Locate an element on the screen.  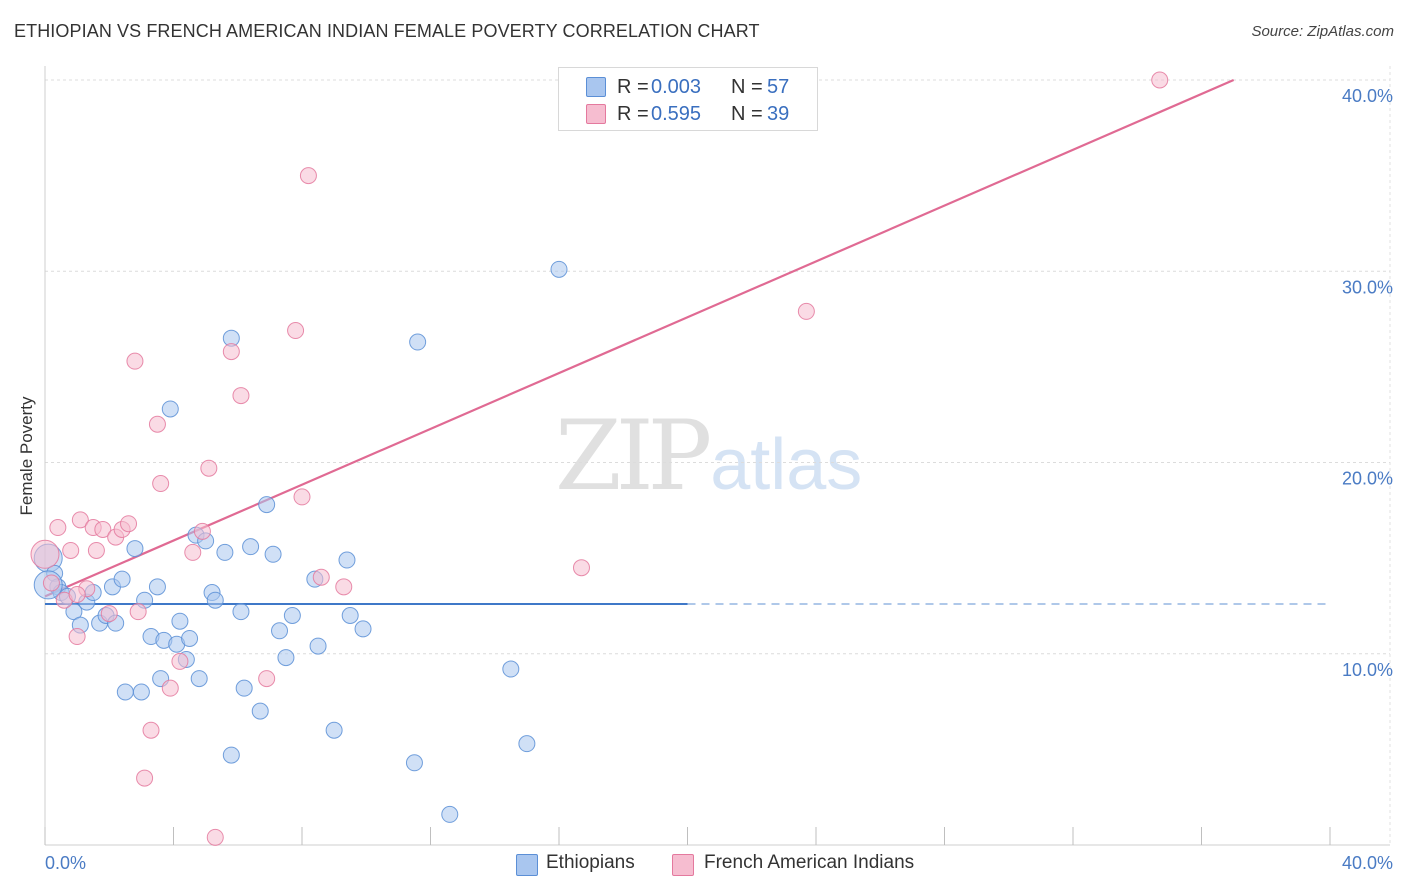
x-tick-label-min: 0.0% is located at coordinates (65, 863).